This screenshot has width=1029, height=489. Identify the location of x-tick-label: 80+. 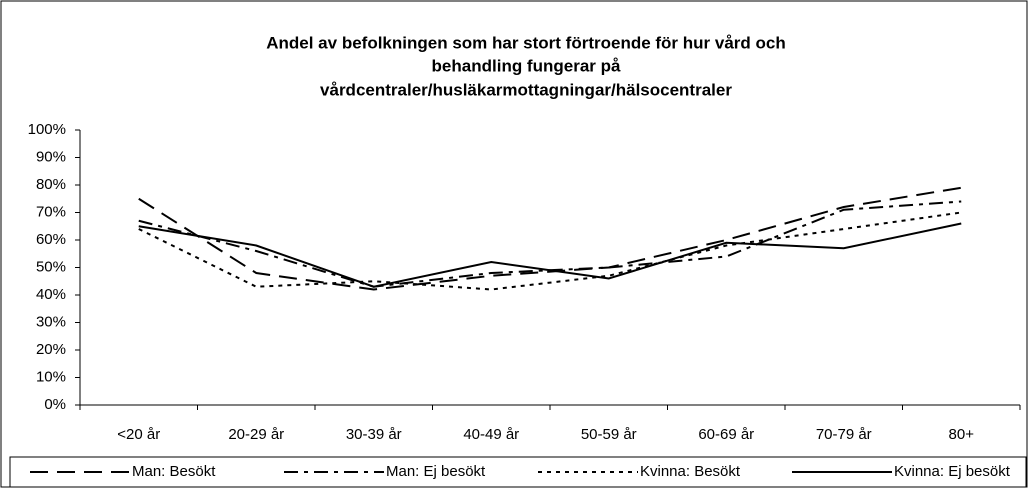
(962, 434).